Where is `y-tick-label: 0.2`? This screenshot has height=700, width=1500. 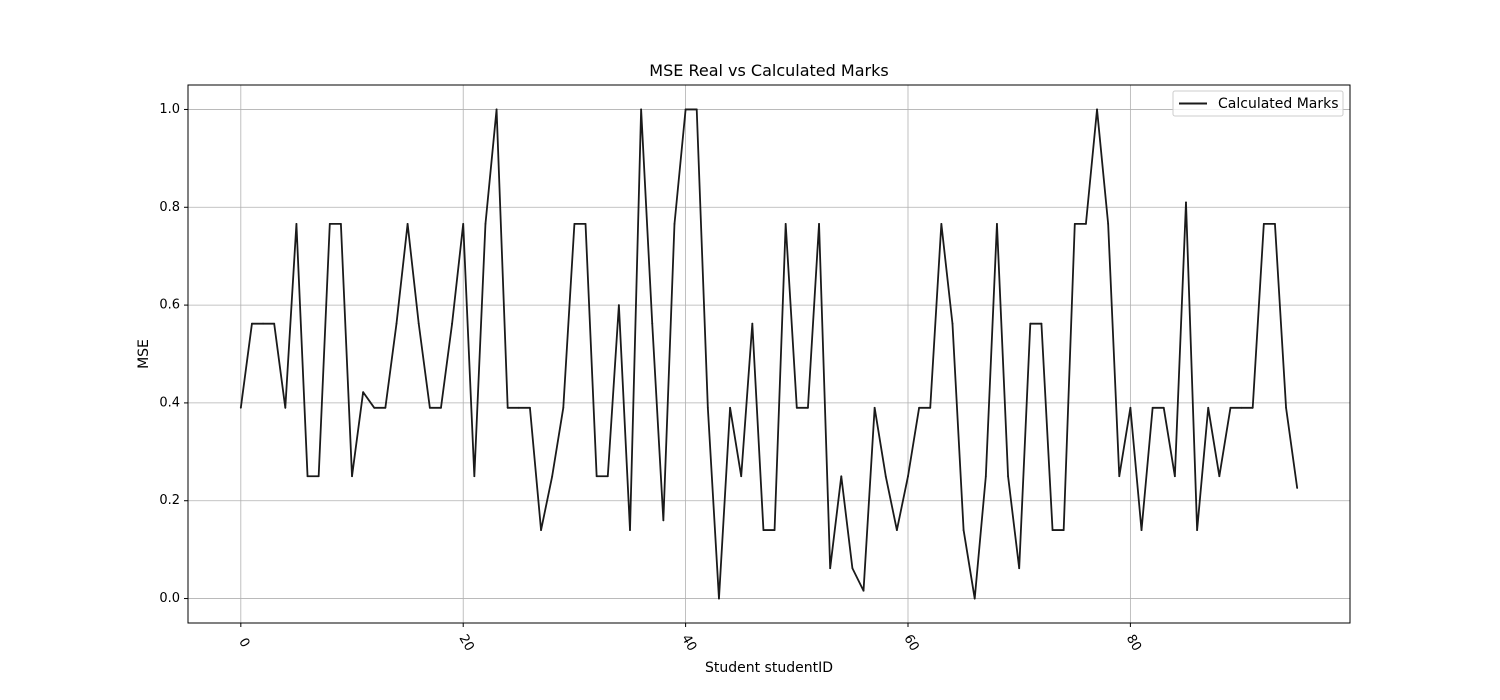 y-tick-label: 0.2 is located at coordinates (169, 500).